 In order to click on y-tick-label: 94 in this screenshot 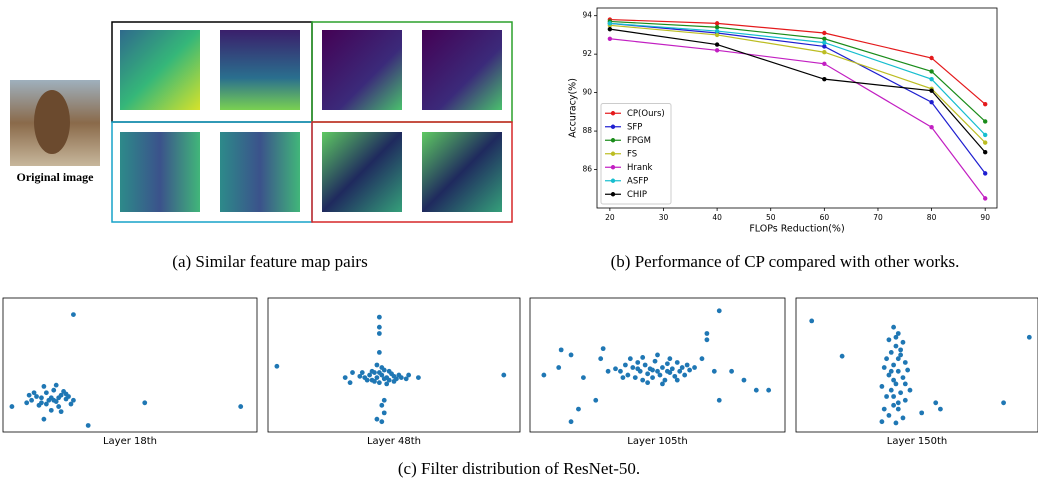, I will do `click(587, 15)`.